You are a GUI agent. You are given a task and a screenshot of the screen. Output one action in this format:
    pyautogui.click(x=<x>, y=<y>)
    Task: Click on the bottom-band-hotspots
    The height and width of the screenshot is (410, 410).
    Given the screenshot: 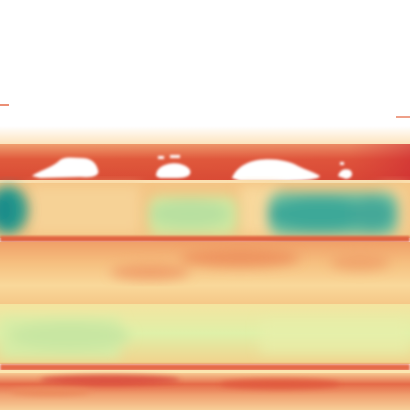 What is the action you would take?
    pyautogui.click(x=175, y=385)
    